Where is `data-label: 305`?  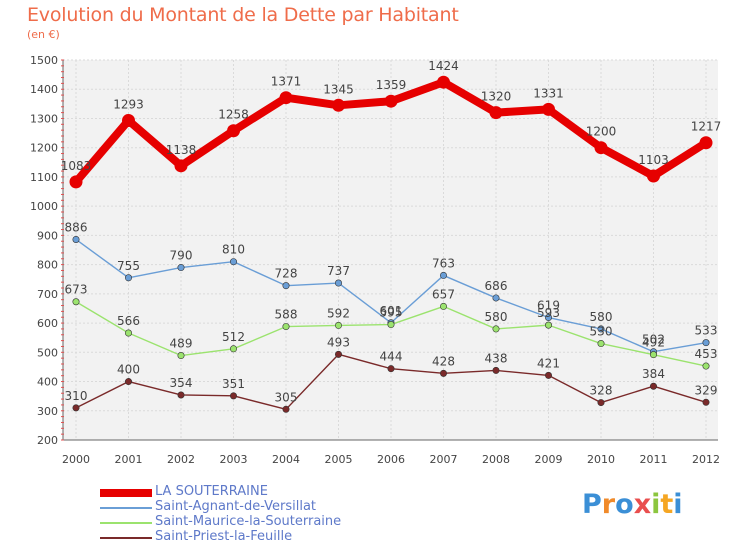 data-label: 305 is located at coordinates (286, 397).